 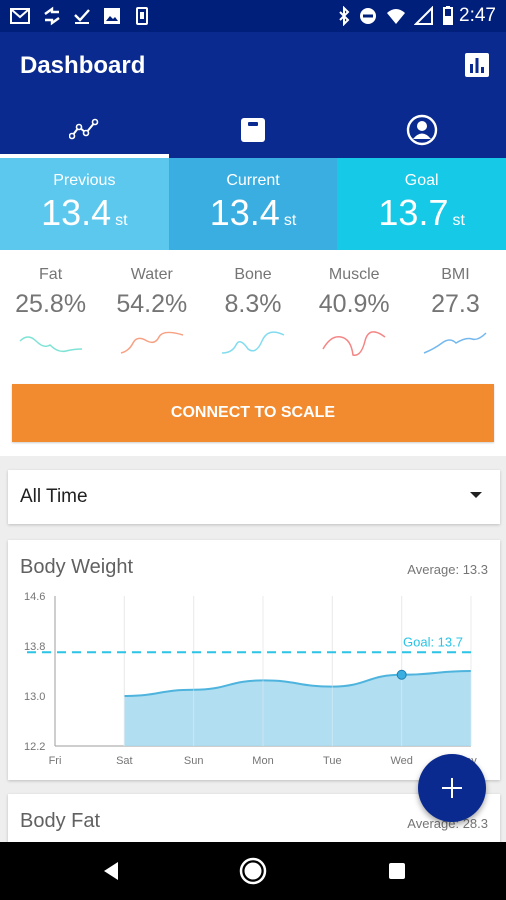 I want to click on x-tick-label: Wed, so click(x=401, y=761).